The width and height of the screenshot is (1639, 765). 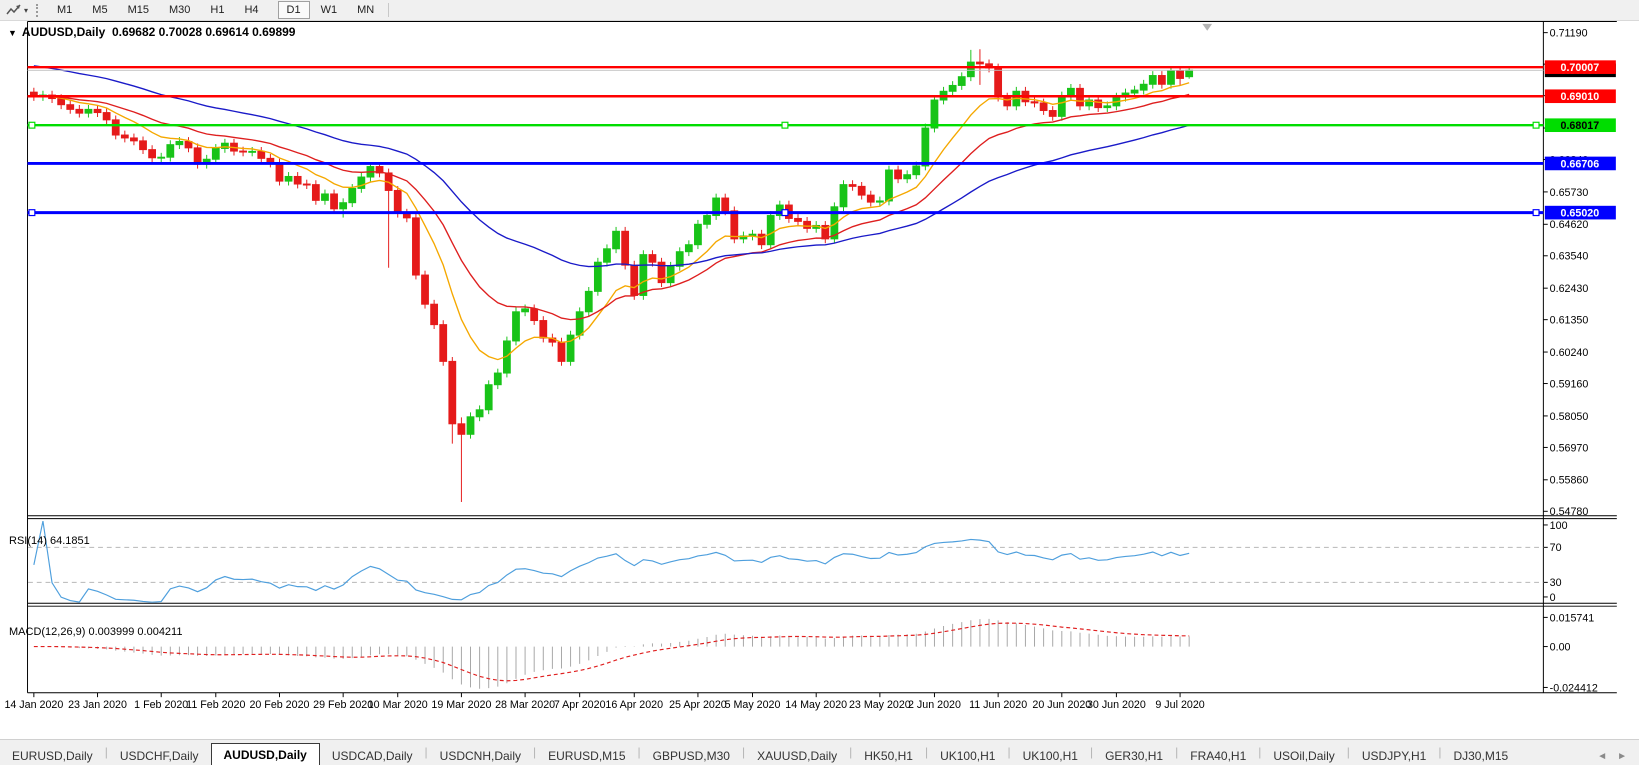 What do you see at coordinates (1481, 755) in the screenshot?
I see `chart-tab-dj30-m15: DJ30,M15` at bounding box center [1481, 755].